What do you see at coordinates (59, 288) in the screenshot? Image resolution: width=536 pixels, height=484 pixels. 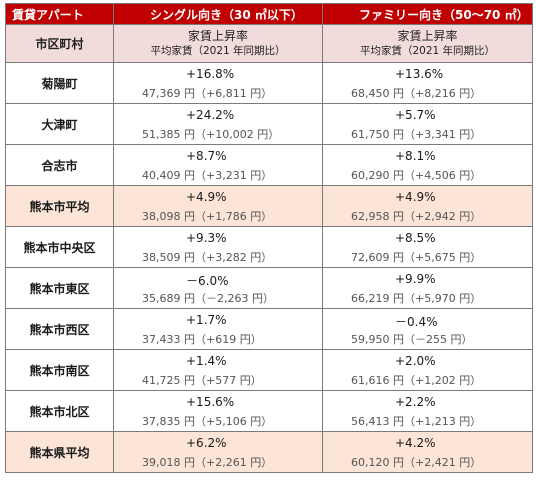 I see `area-name: 熊本市東区` at bounding box center [59, 288].